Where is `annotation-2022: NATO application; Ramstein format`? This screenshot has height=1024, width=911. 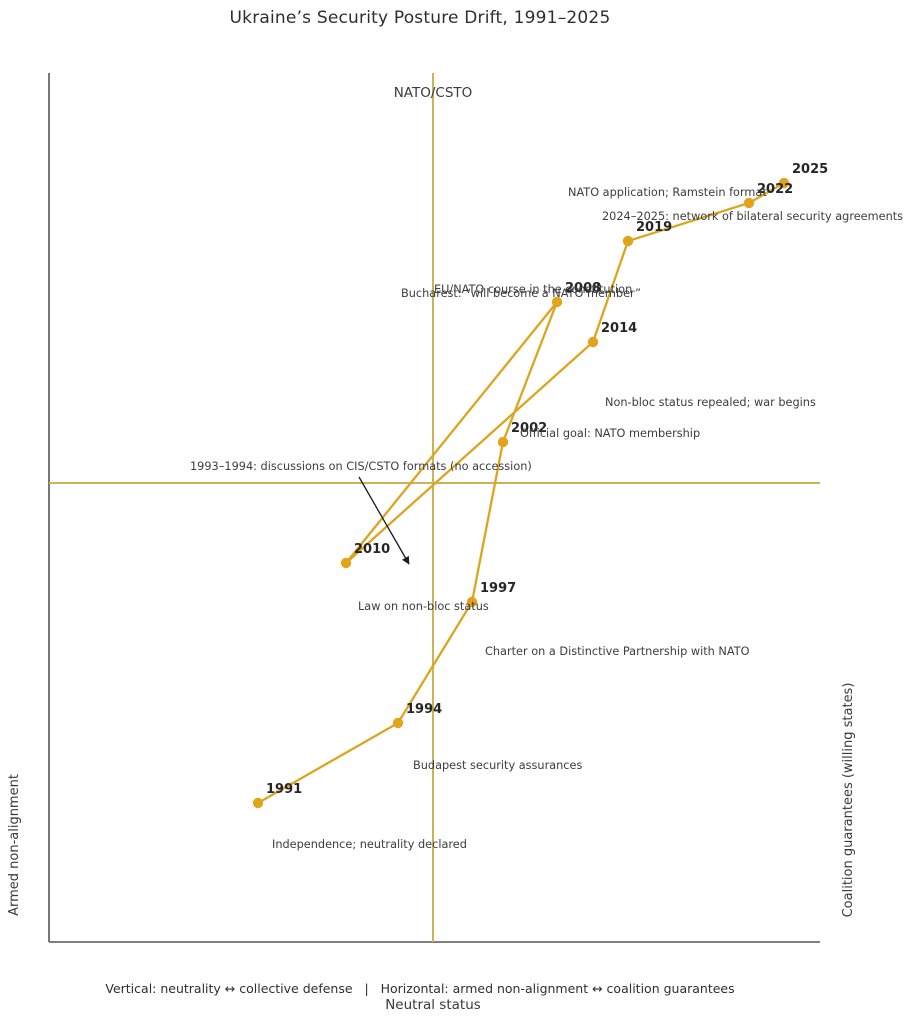 annotation-2022: NATO application; Ramstein format is located at coordinates (667, 192).